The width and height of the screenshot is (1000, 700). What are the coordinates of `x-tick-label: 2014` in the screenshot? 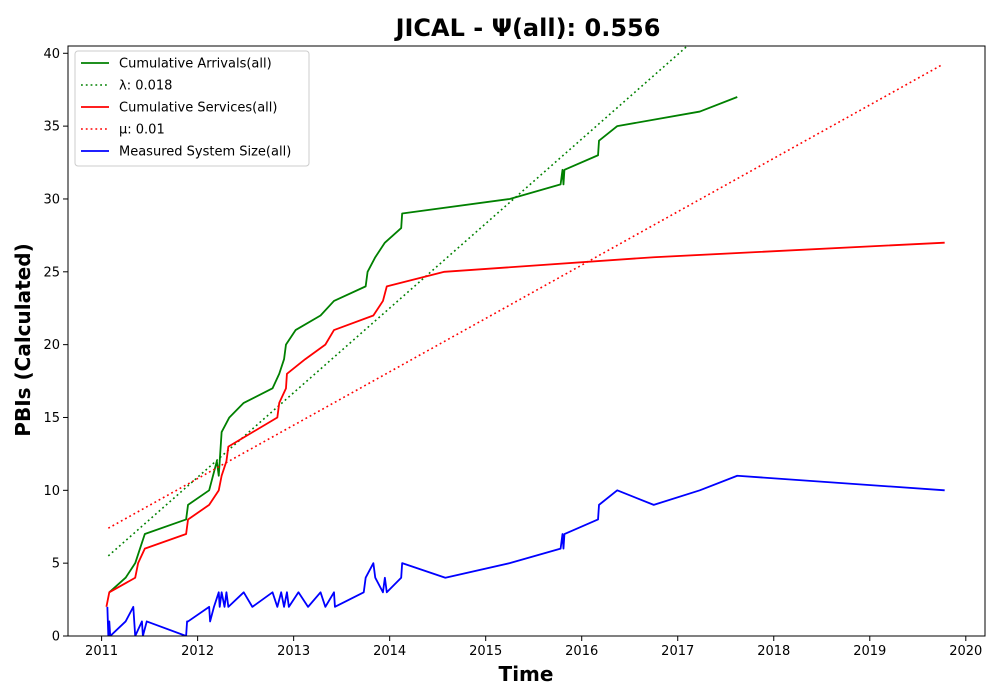 It's located at (389, 651).